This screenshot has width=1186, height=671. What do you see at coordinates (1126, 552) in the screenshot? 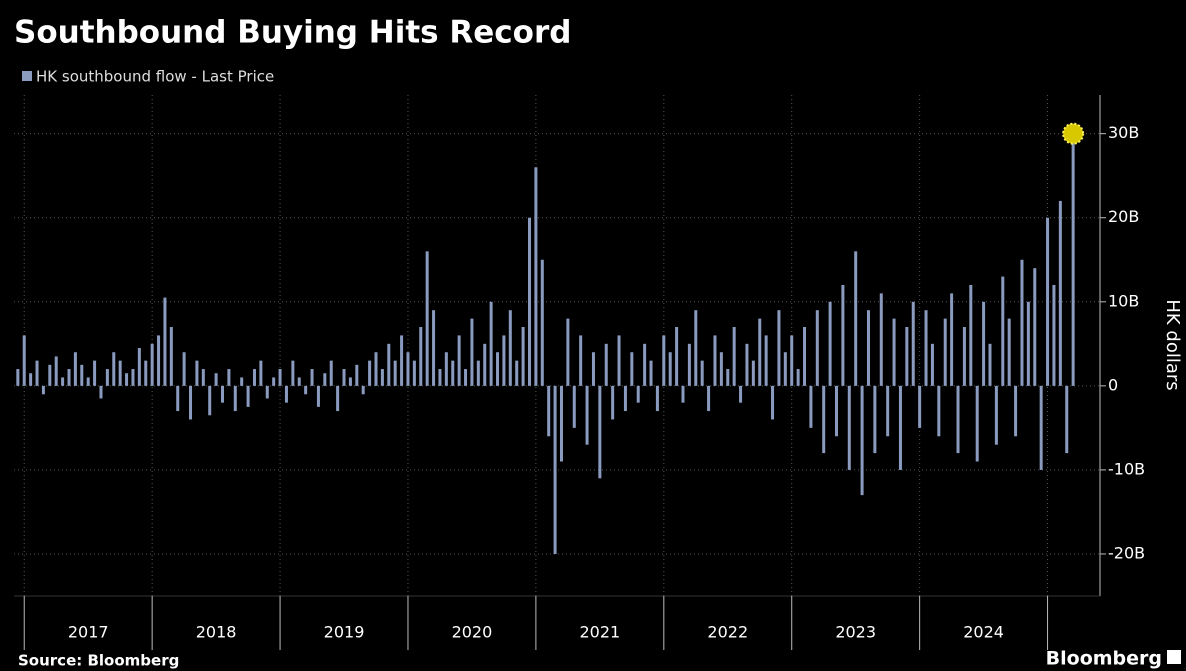
I see `y-tick-label: -20B` at bounding box center [1126, 552].